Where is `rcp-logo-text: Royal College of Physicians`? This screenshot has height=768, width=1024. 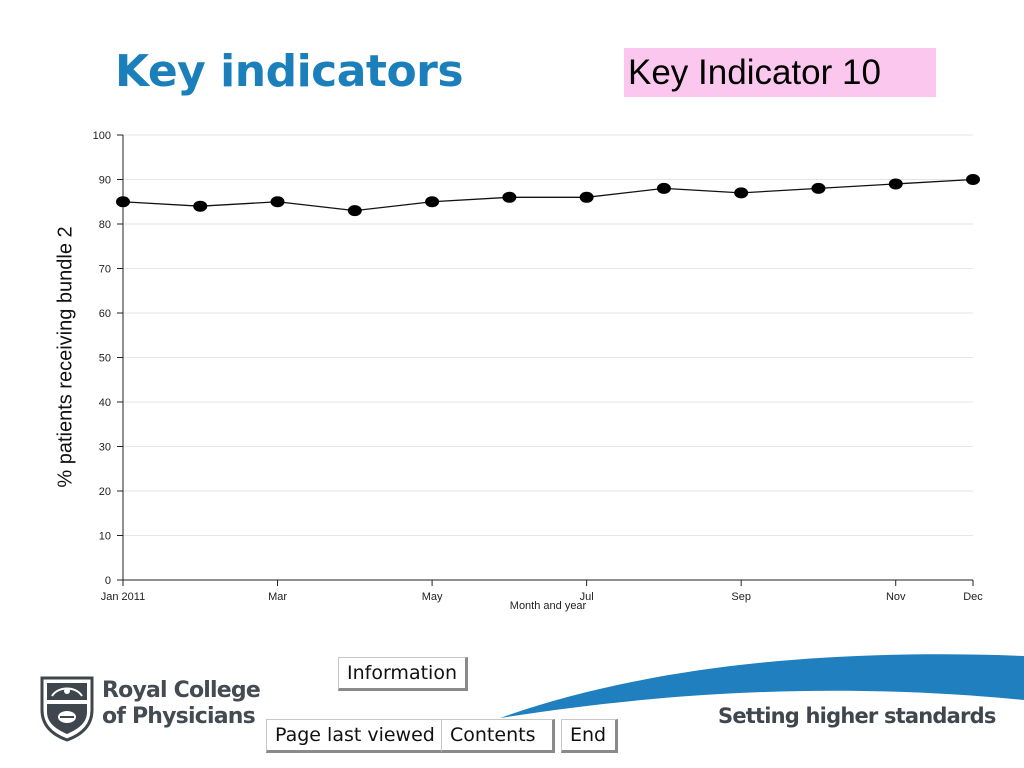
rcp-logo-text: Royal College of Physicians is located at coordinates (181, 704).